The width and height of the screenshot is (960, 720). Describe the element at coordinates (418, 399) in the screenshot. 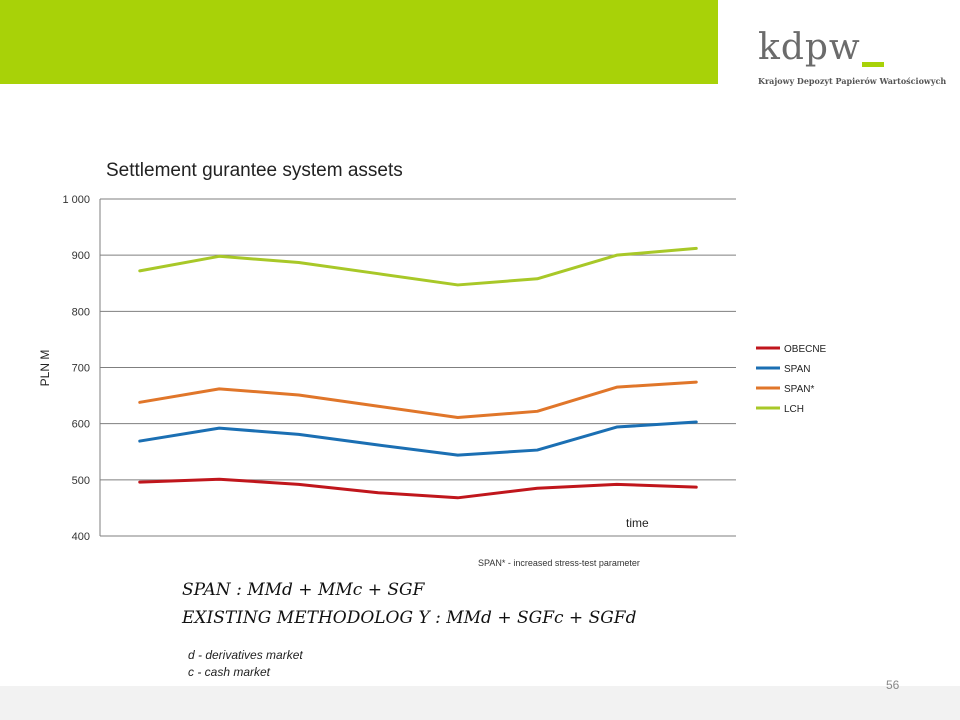

I see `series-line-span-` at that location.